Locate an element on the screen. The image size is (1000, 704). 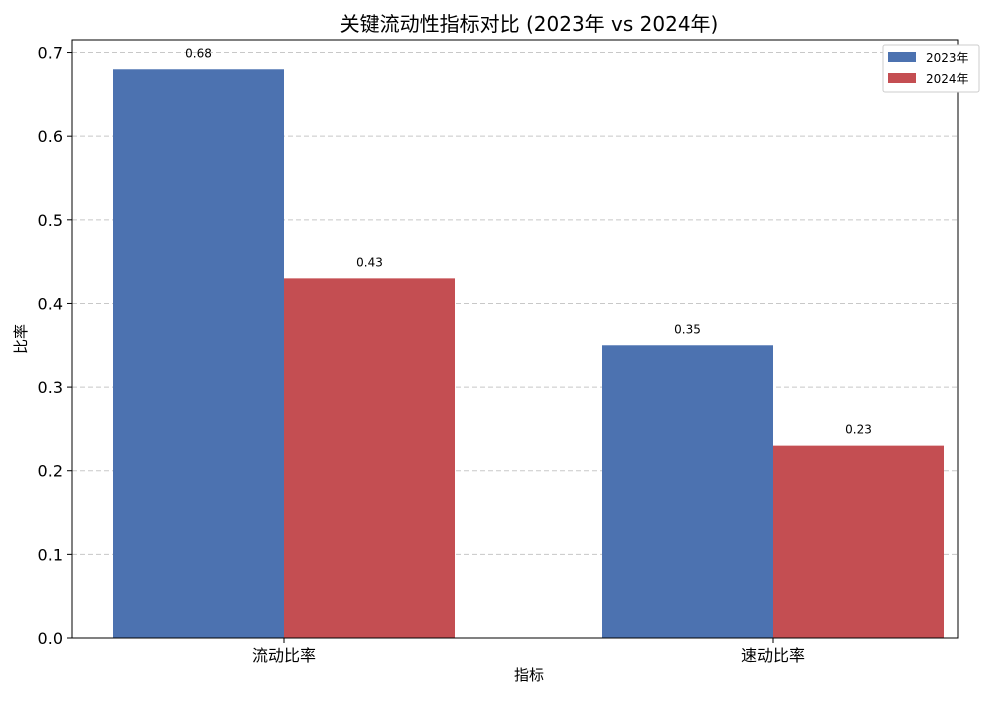
y-axis-title: 比率 is located at coordinates (21, 339).